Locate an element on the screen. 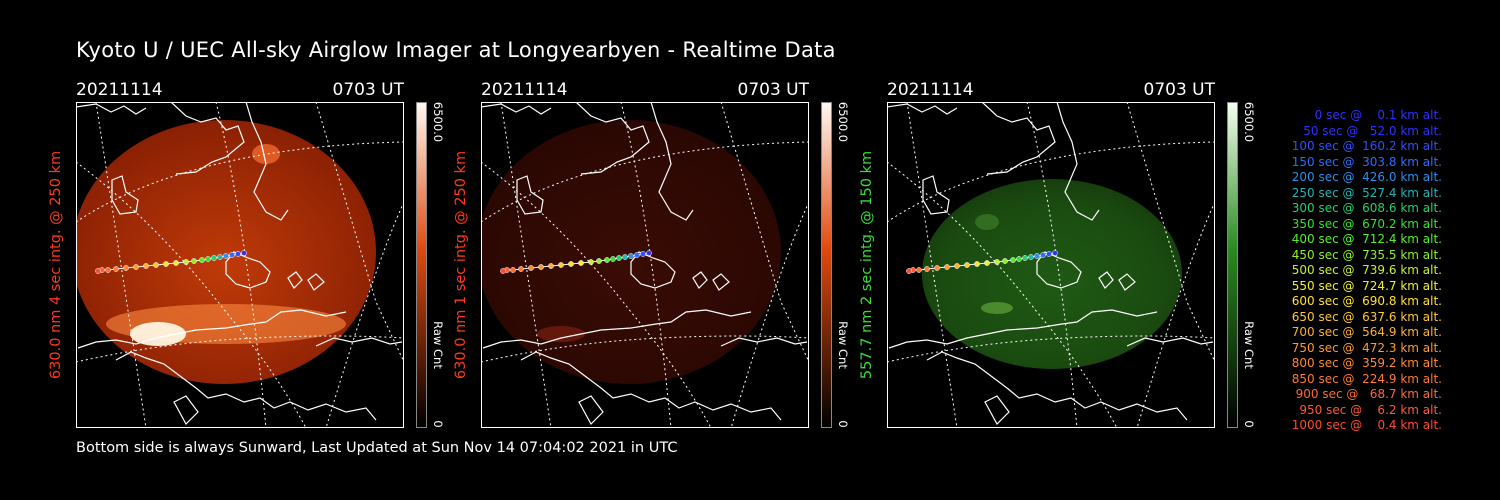 Image resolution: width=1500 pixels, height=500 pixels. legend-entry: 150 sec @ 303.8 km alt. is located at coordinates (1364, 161).